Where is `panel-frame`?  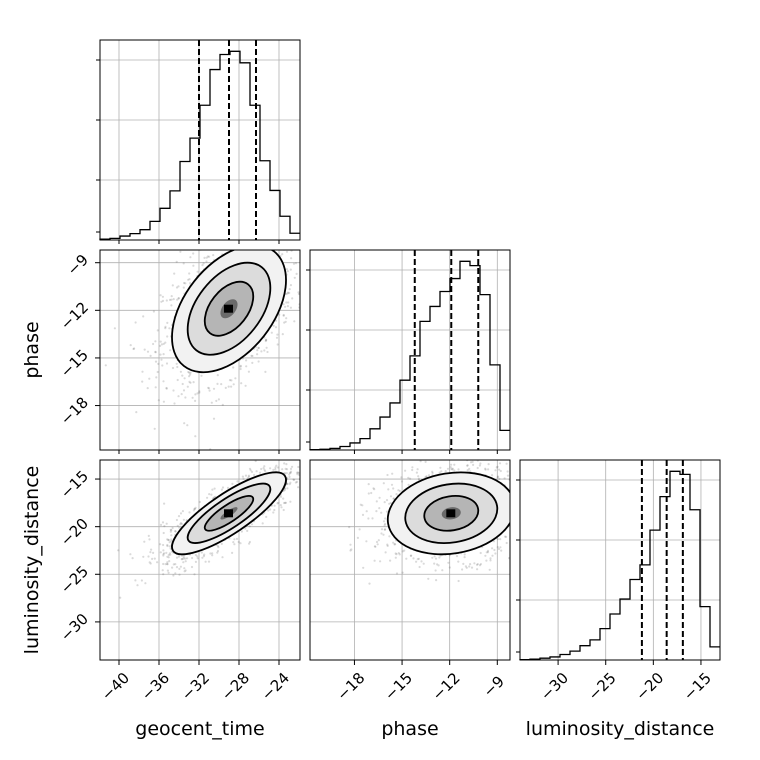
panel-frame is located at coordinates (410, 560).